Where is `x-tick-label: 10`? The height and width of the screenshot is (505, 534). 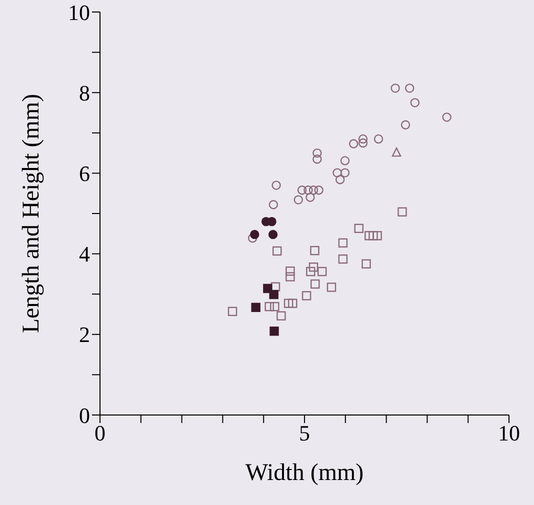
x-tick-label: 10 is located at coordinates (509, 433).